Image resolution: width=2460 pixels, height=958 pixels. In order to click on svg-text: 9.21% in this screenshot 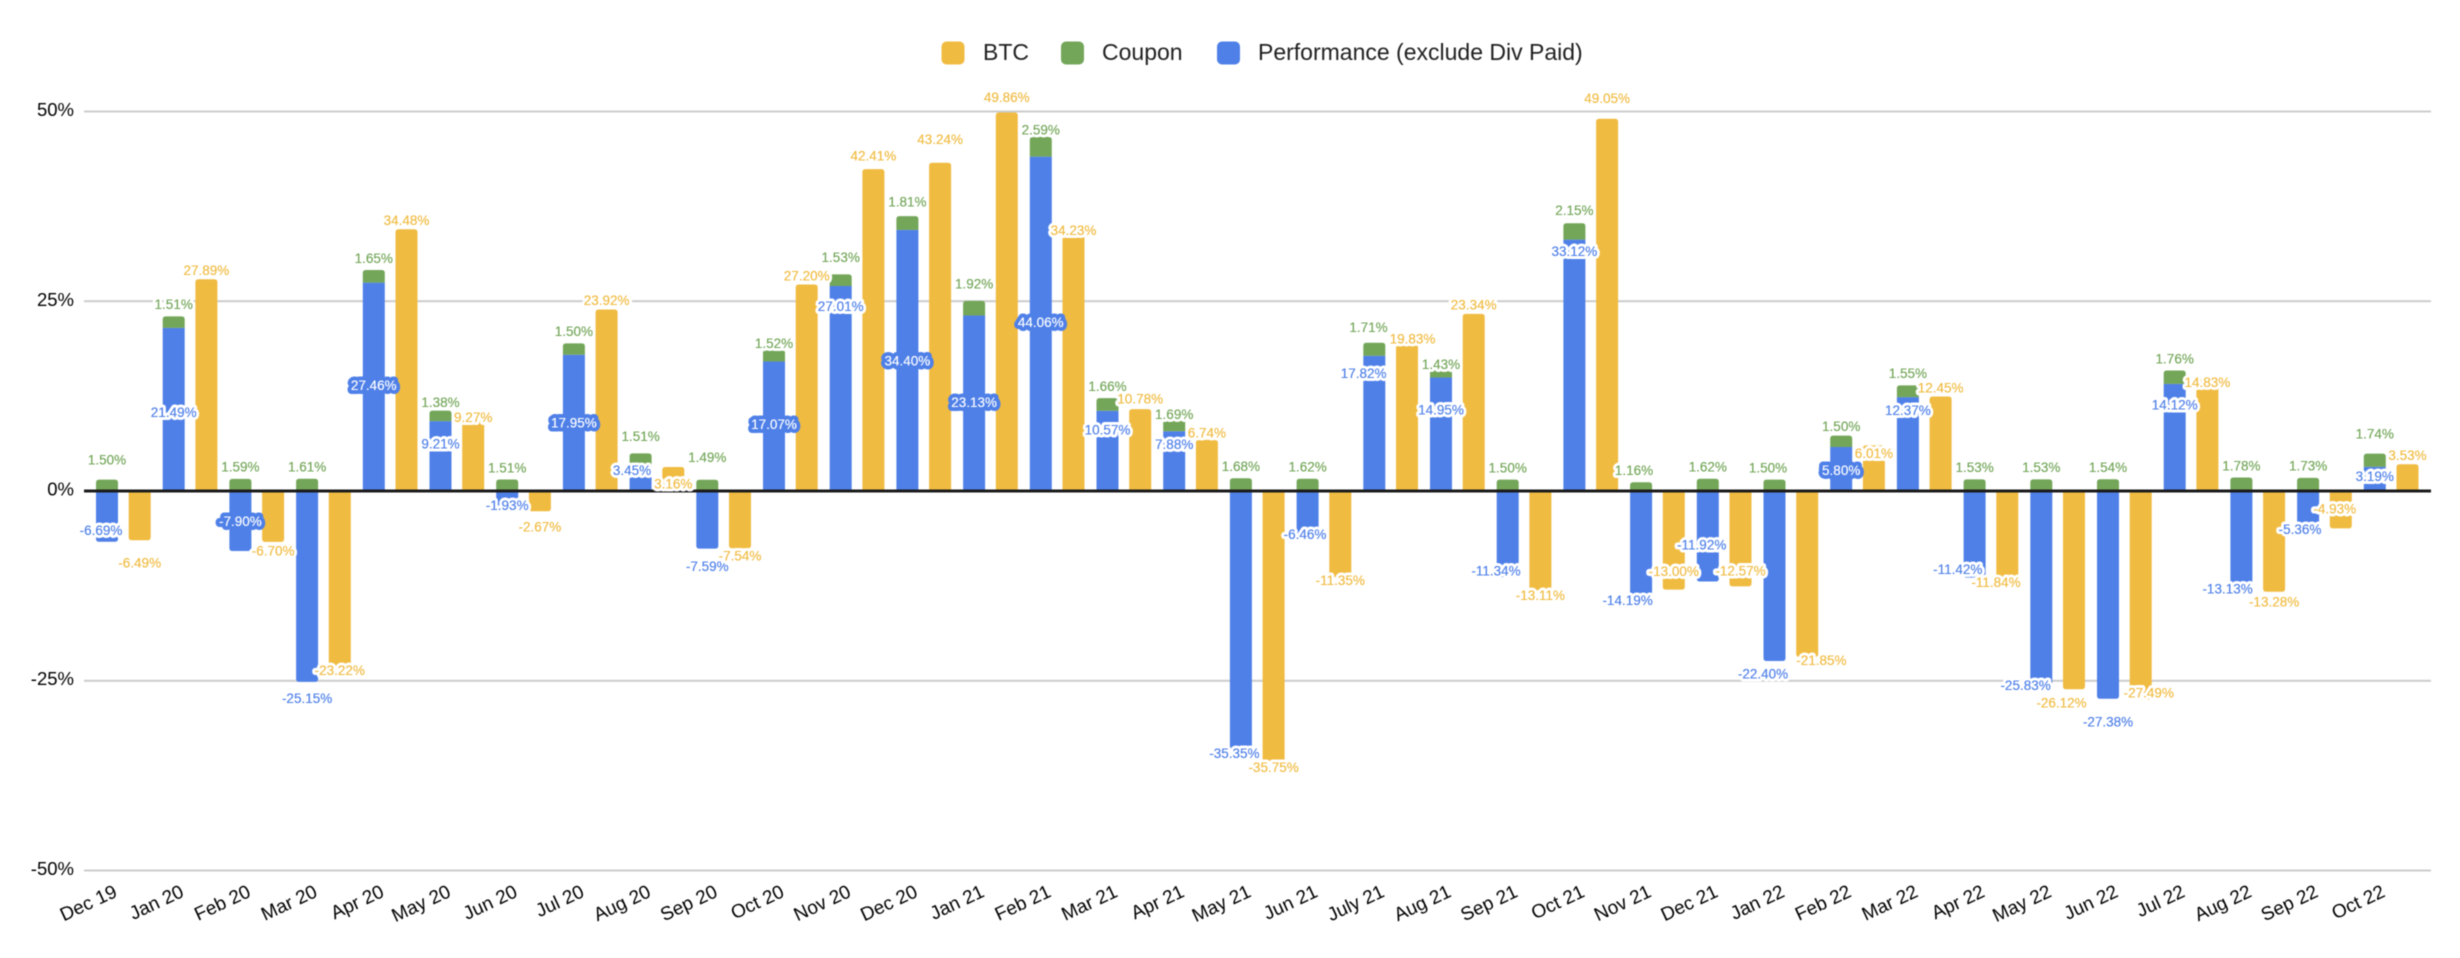, I will do `click(440, 443)`.